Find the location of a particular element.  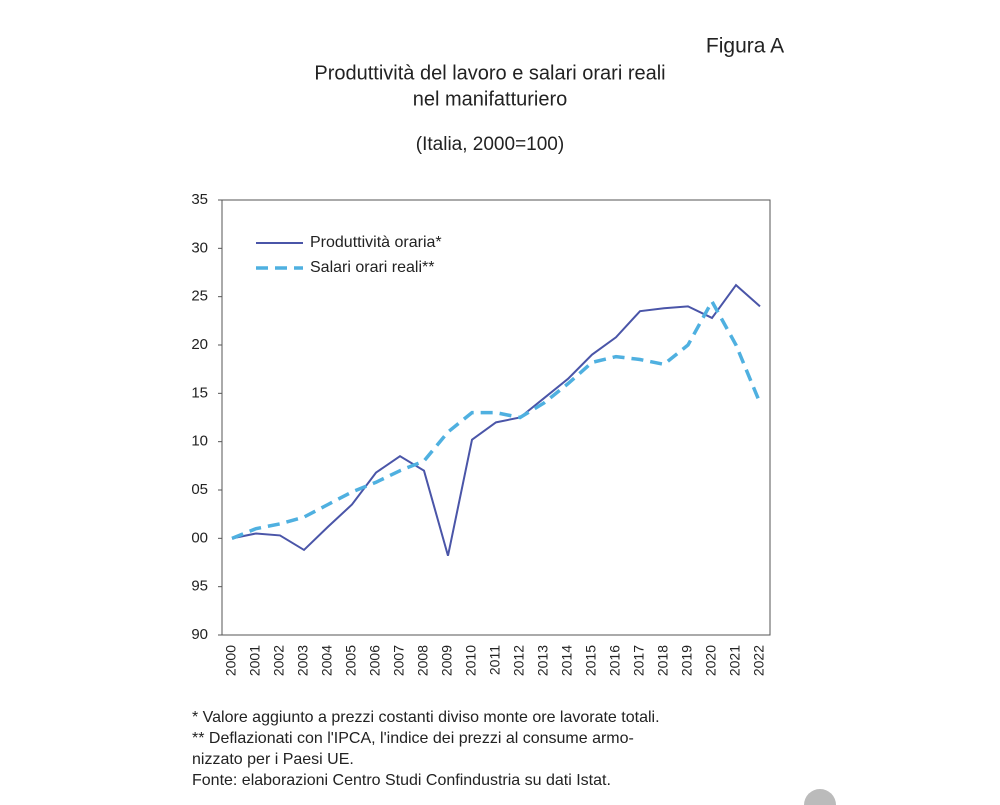

y-tick-label: 20 is located at coordinates (199, 344).